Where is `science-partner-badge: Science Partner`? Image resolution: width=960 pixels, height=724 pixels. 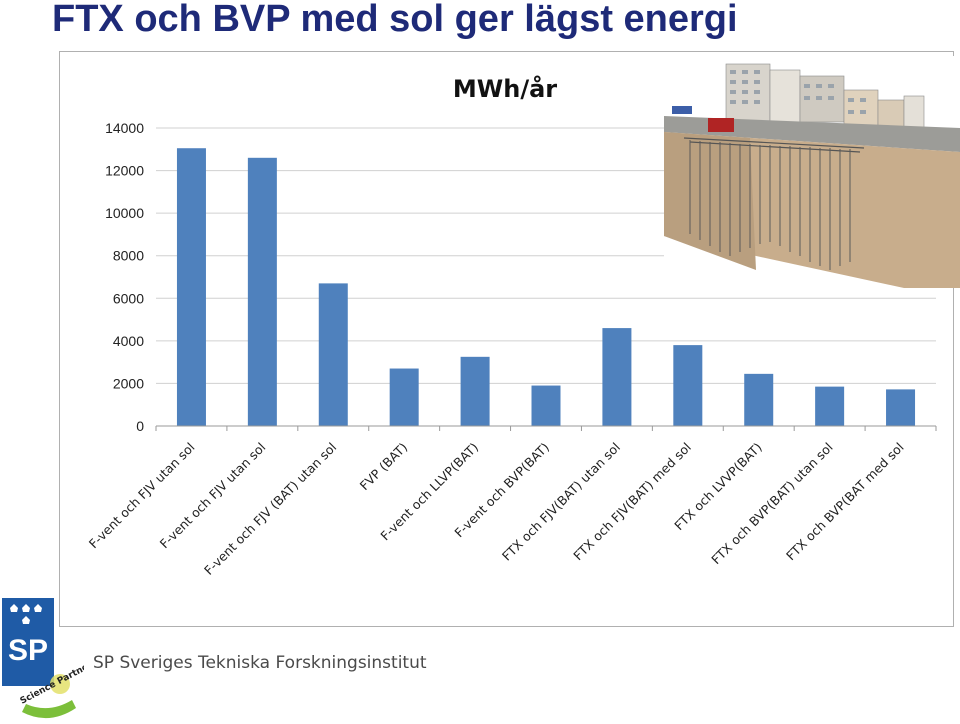
science-partner-badge: Science Partner is located at coordinates (51, 689).